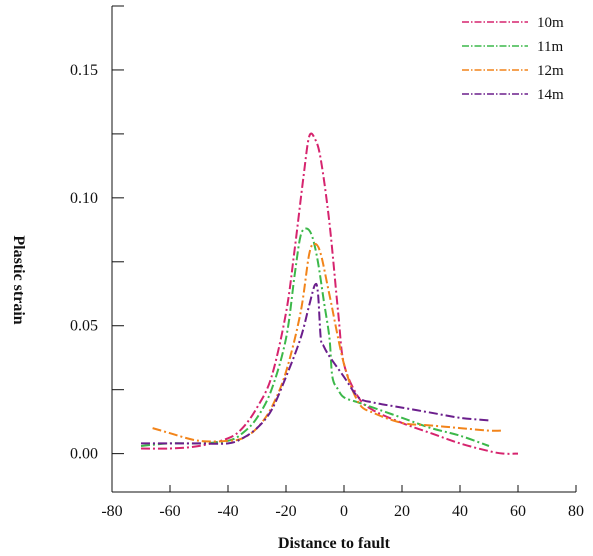  I want to click on x-tick-label: -40, so click(227, 511).